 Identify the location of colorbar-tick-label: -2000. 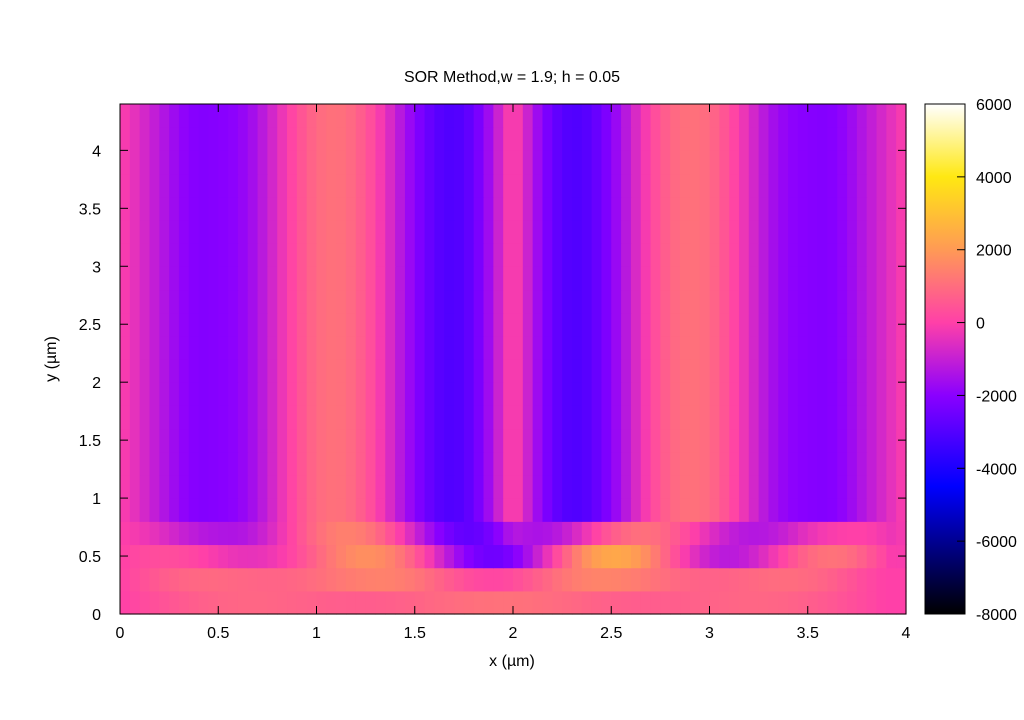
(996, 396).